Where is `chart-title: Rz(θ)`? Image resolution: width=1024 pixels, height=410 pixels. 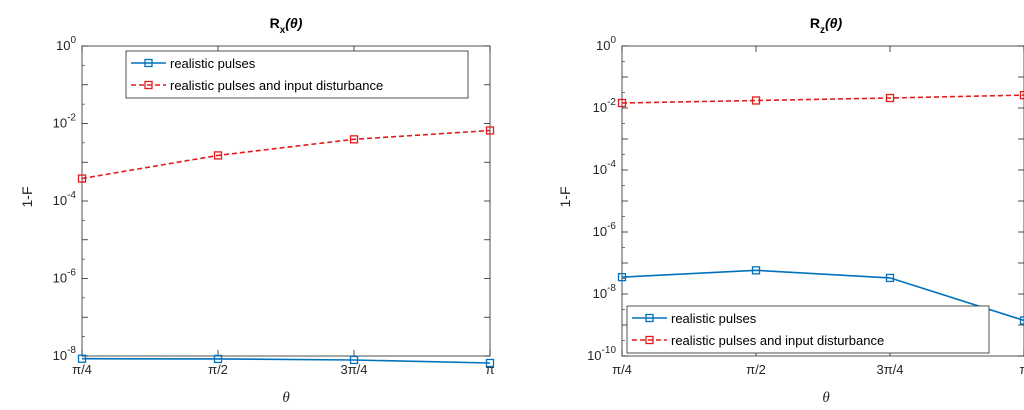
chart-title: Rz(θ) is located at coordinates (826, 25).